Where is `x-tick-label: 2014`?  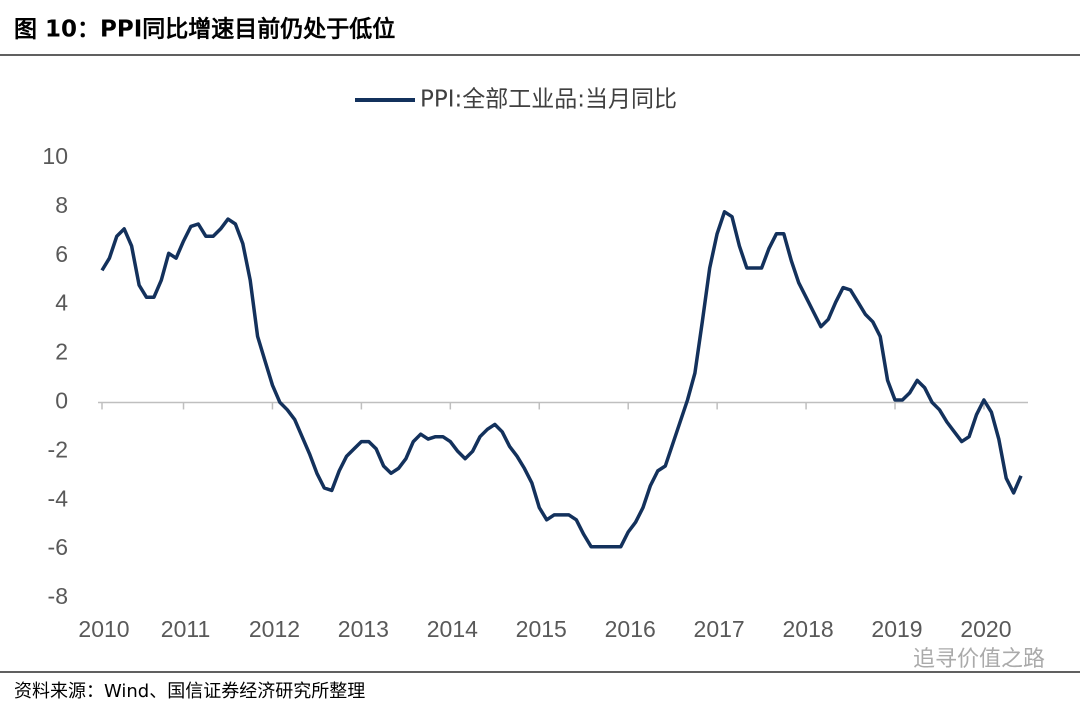
x-tick-label: 2014 is located at coordinates (452, 629).